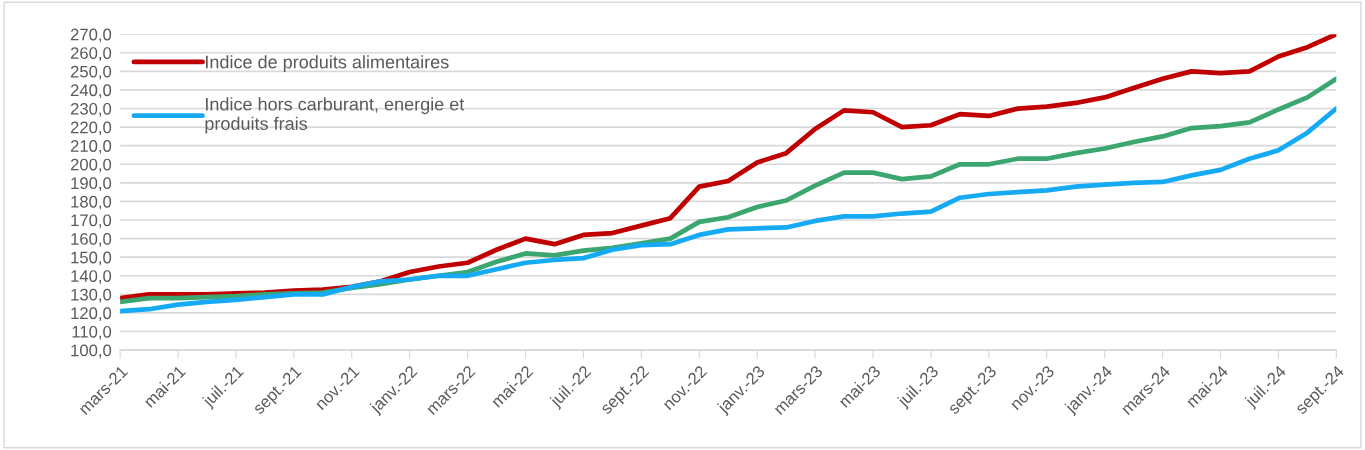 The width and height of the screenshot is (1365, 450). What do you see at coordinates (91, 128) in the screenshot?
I see `y-tick-label: 220,0` at bounding box center [91, 128].